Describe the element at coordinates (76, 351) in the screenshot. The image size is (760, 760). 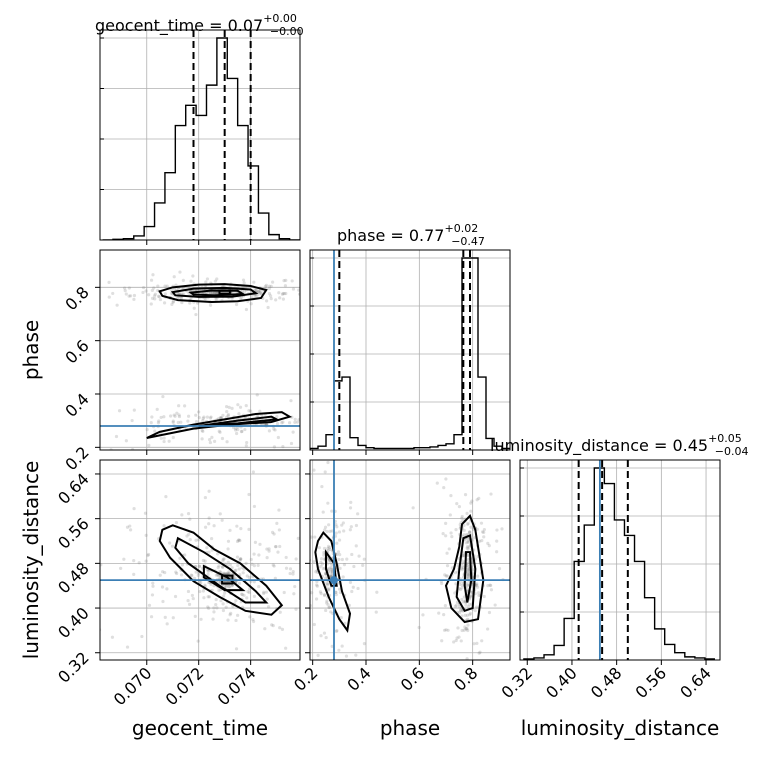
I see `y-tick-label: 0.6` at that location.